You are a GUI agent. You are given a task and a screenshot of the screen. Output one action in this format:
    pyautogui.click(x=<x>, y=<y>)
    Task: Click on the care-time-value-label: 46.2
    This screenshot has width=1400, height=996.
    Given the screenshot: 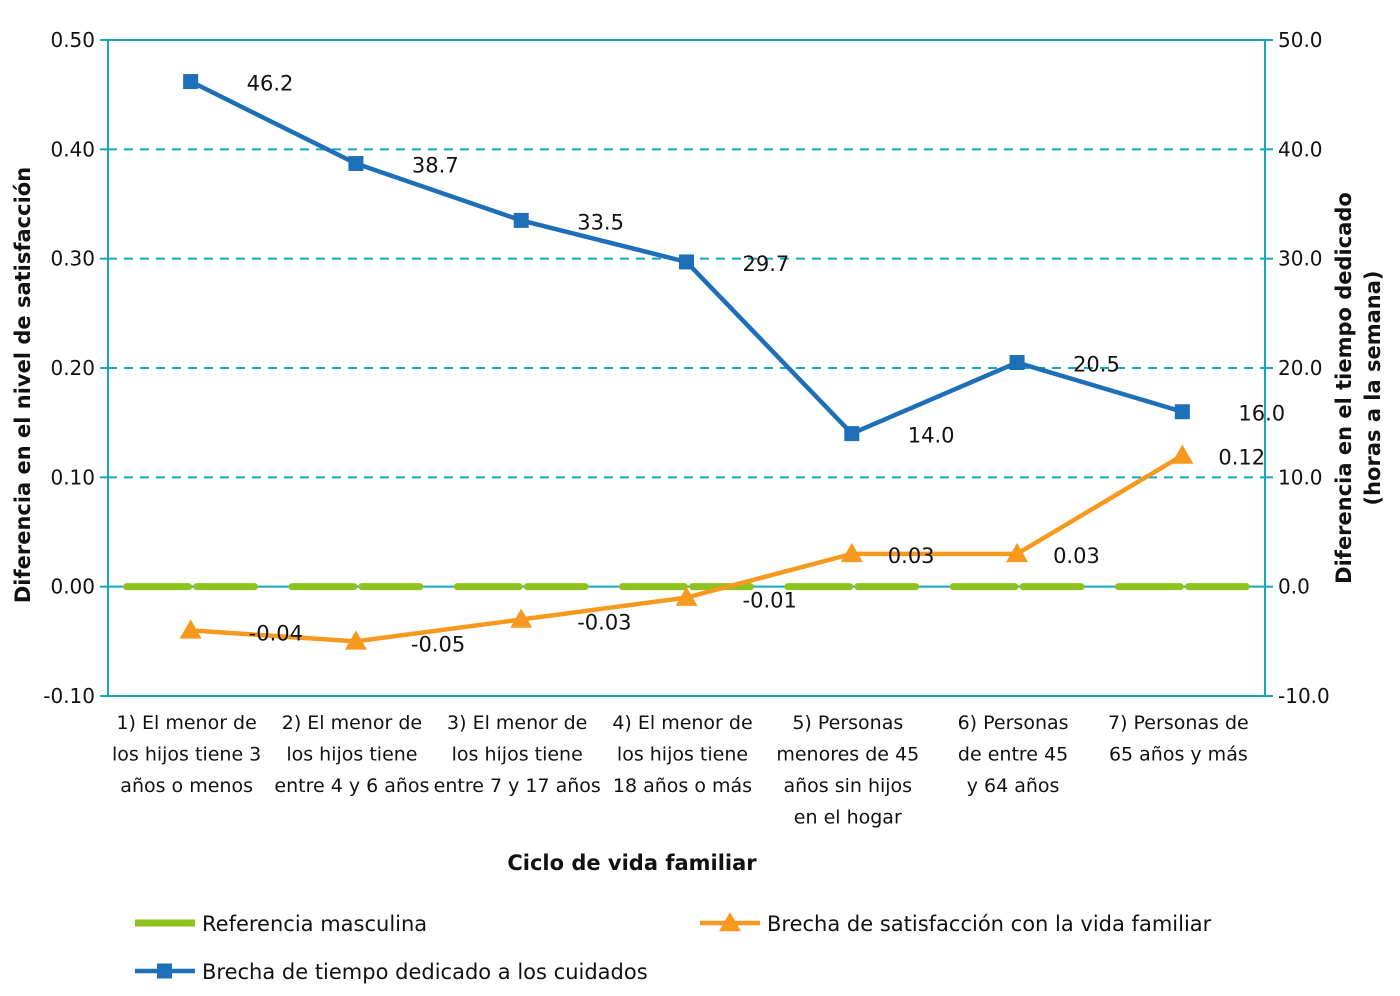 What is the action you would take?
    pyautogui.click(x=270, y=84)
    